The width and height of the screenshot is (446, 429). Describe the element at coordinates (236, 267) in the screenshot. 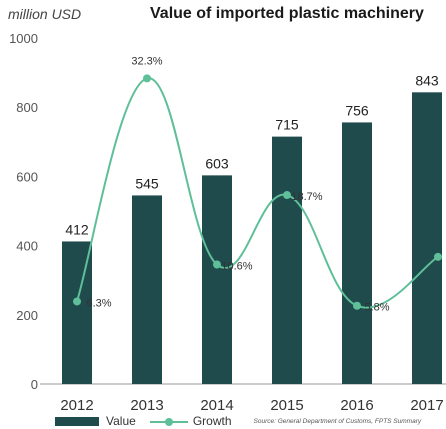

I see `growth-label: 10.6%` at that location.